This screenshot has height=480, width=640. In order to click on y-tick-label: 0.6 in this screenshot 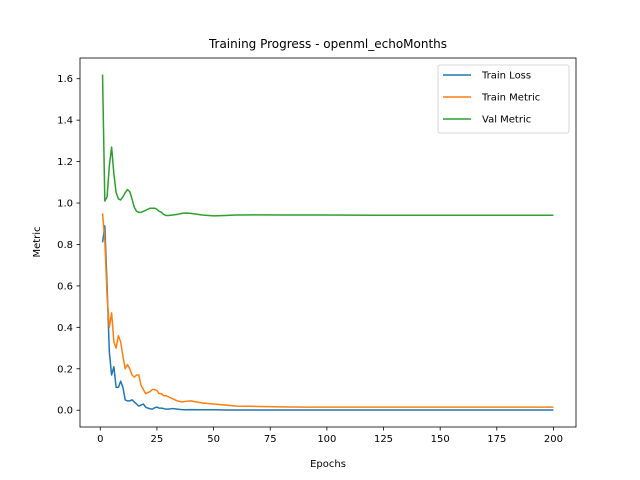, I will do `click(65, 286)`.